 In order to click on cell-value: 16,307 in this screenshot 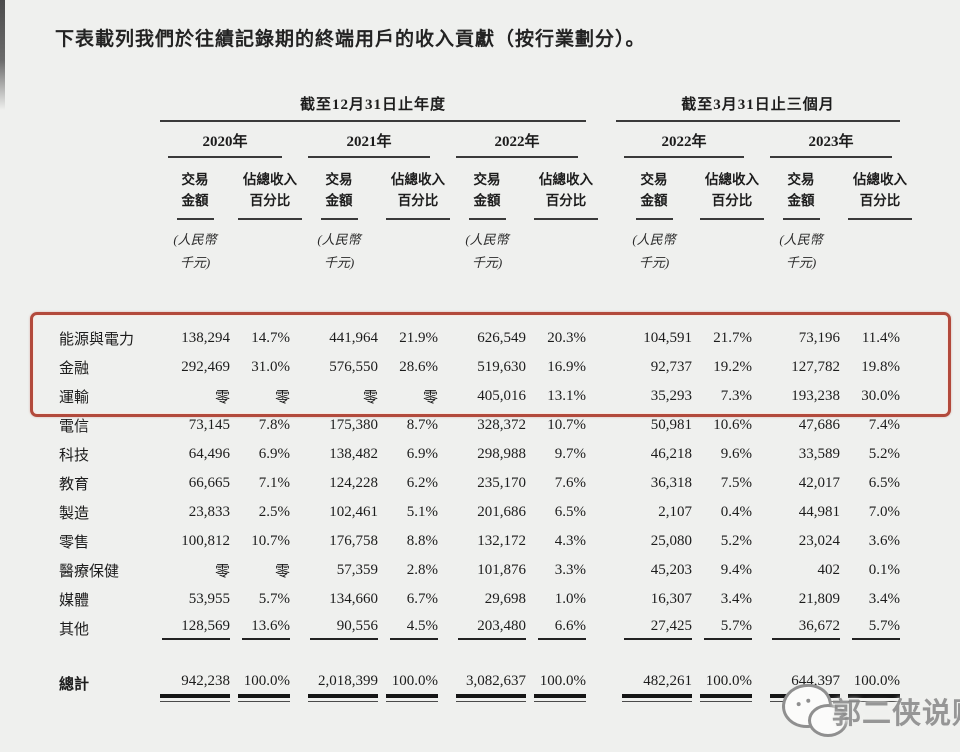, I will do `click(671, 599)`.